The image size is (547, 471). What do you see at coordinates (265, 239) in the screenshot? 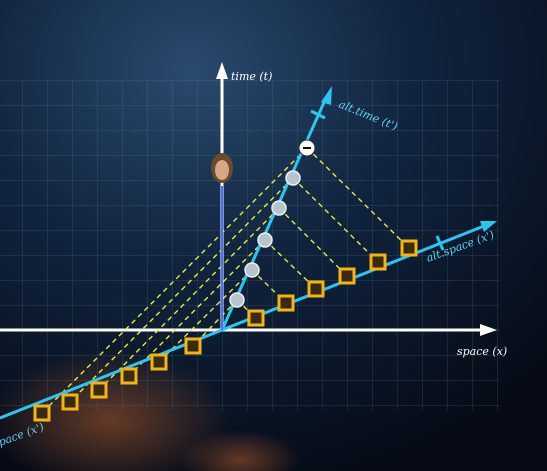
I see `events-time` at bounding box center [265, 239].